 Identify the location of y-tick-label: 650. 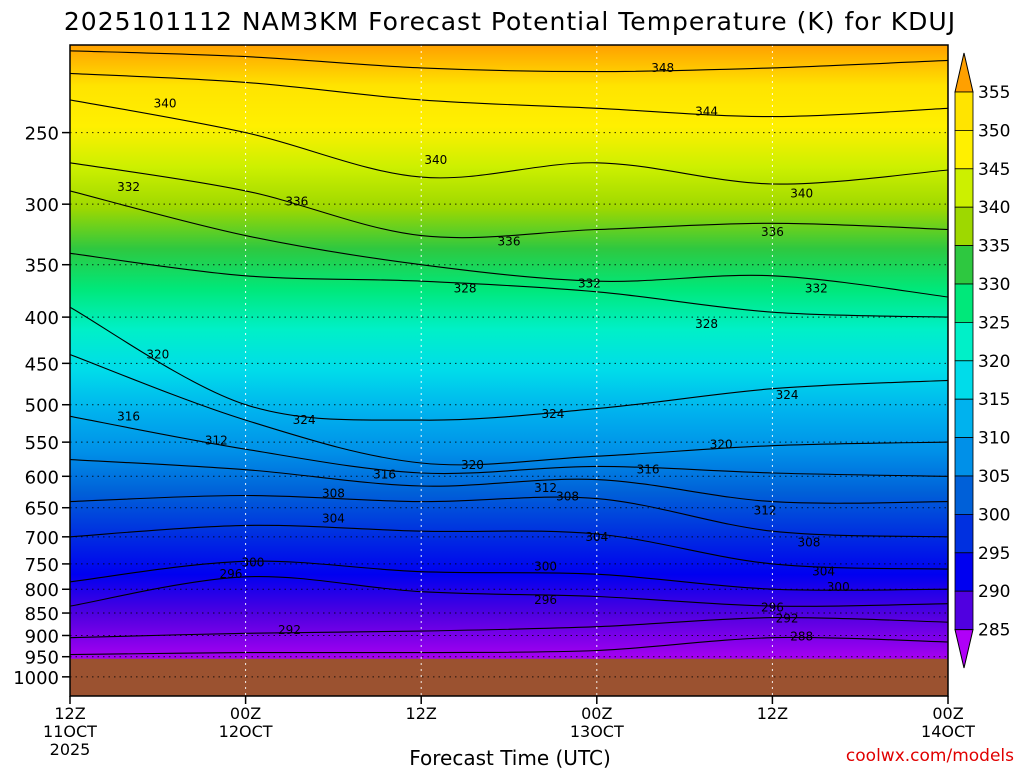
(42, 509).